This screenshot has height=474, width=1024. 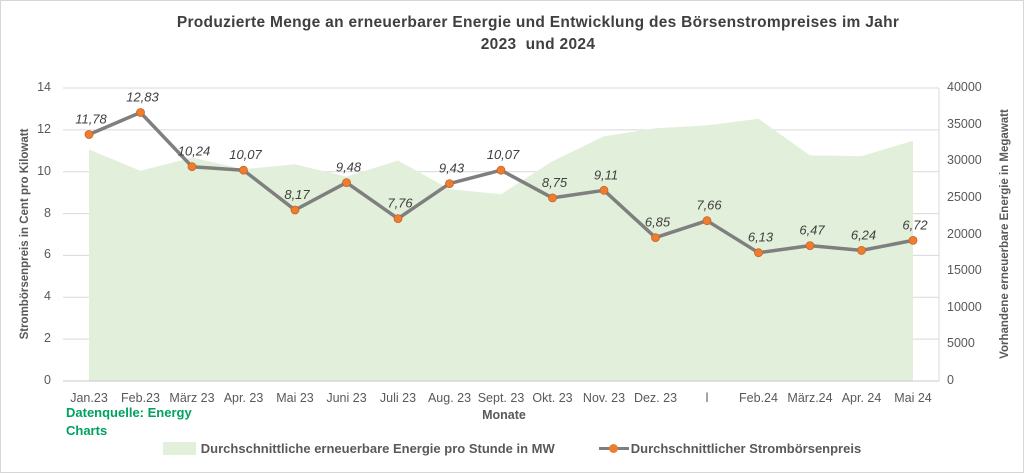 I want to click on x-axis-title: Monate, so click(x=504, y=415).